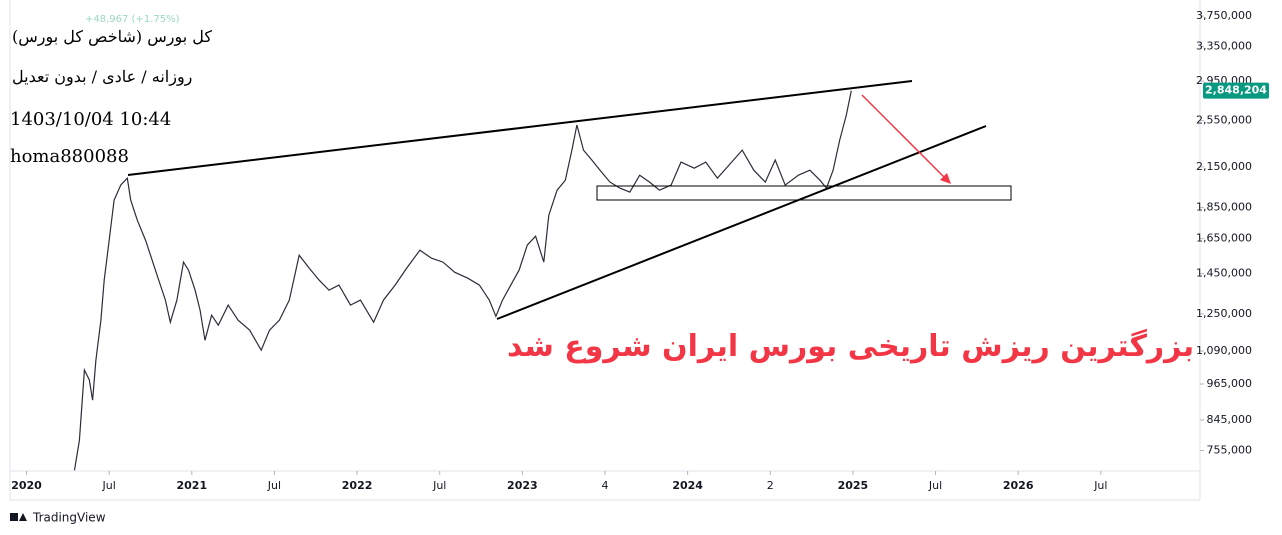 This screenshot has height=535, width=1282. What do you see at coordinates (102, 76) in the screenshot?
I see `subtitle: روزانه / عادی / بدون تعدیل` at bounding box center [102, 76].